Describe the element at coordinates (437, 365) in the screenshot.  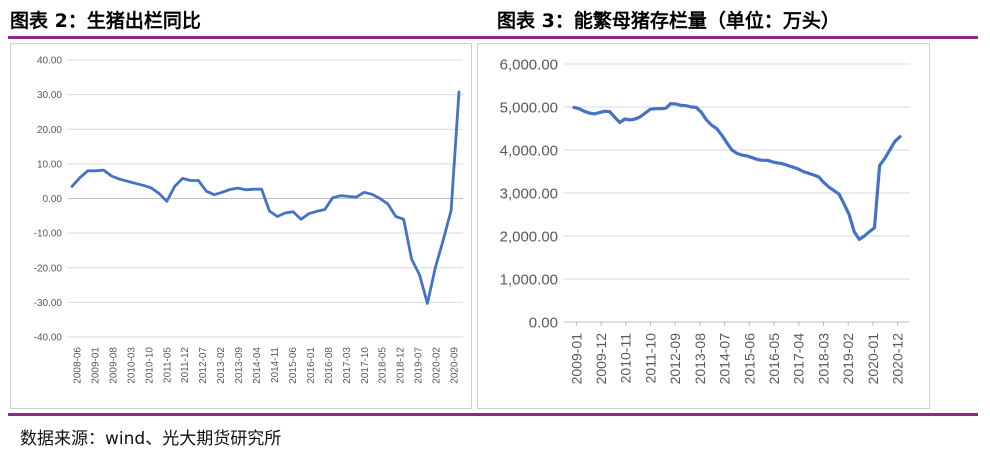
I see `x-tick-label: 2020-02` at that location.